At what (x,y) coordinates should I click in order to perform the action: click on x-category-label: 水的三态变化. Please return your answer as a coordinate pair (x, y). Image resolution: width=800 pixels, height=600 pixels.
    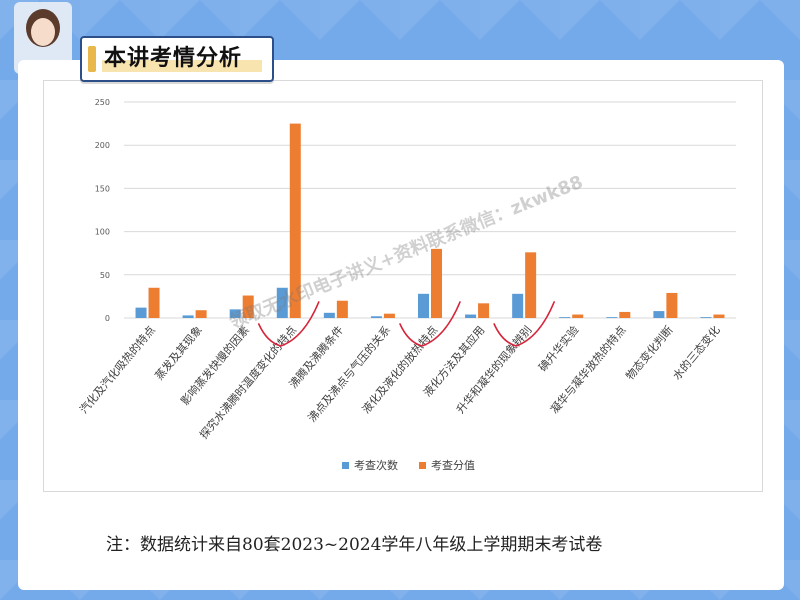
    Looking at the image, I should click on (696, 353).